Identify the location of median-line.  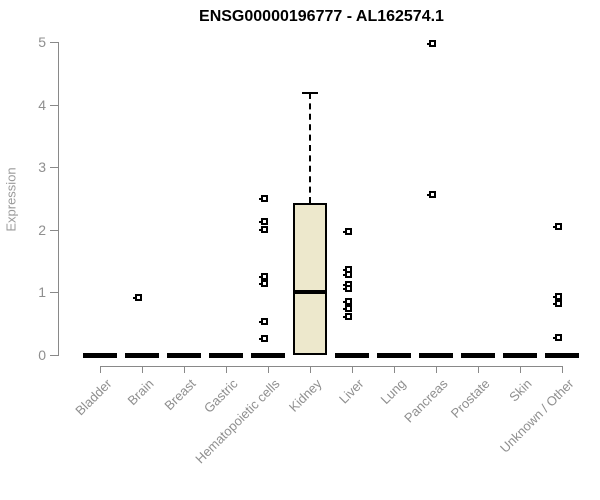
(310, 292).